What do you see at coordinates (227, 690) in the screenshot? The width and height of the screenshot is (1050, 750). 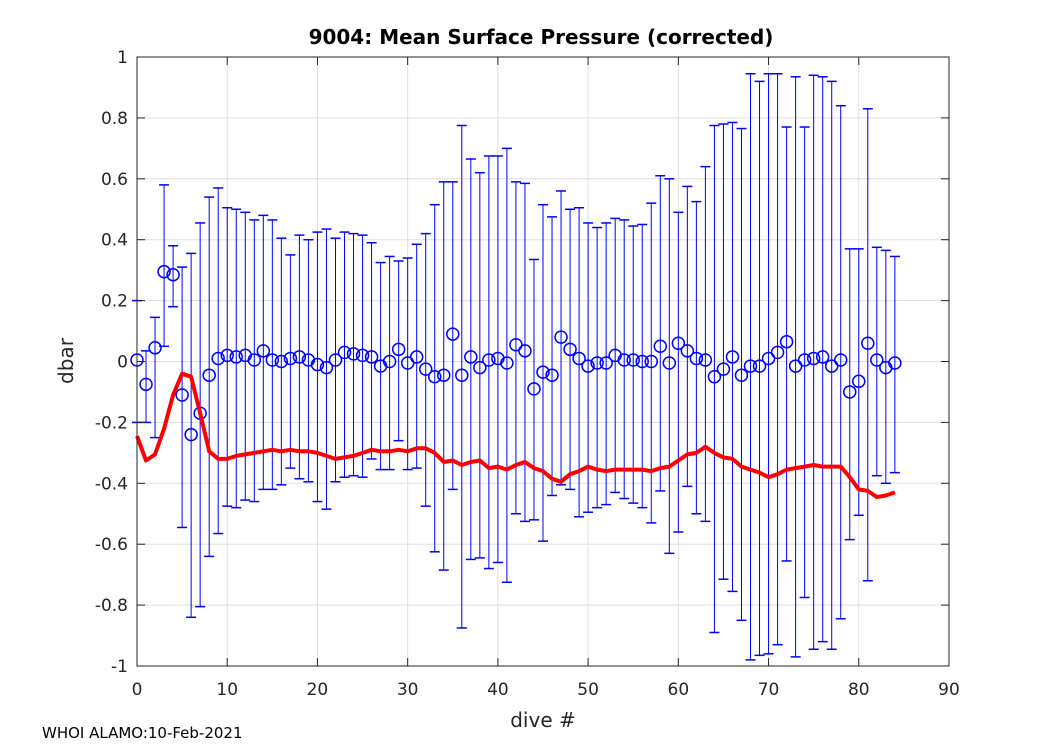 I see `x-tick-label: 10` at bounding box center [227, 690].